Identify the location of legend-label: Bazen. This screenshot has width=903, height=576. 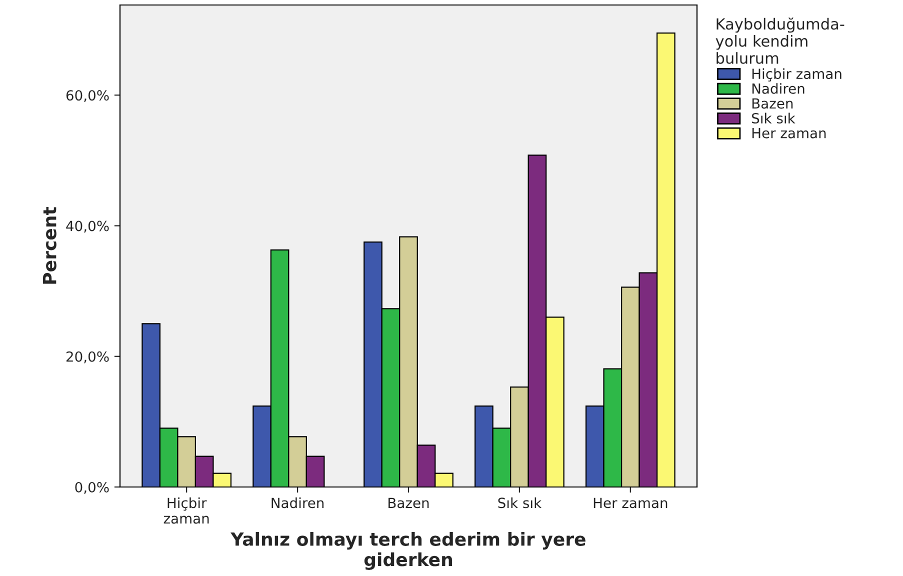
(772, 103).